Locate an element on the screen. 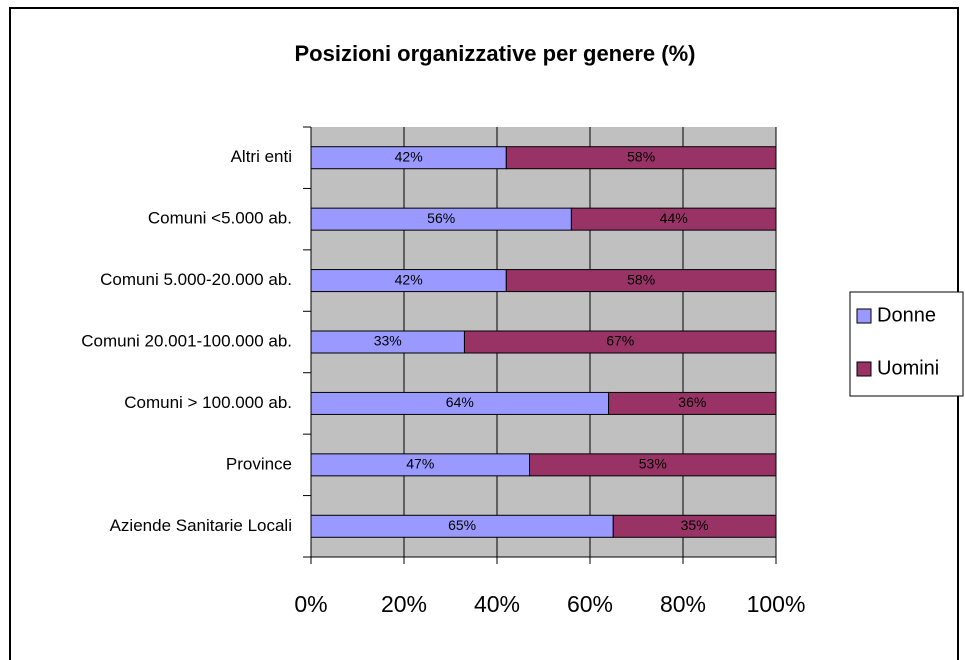 Image resolution: width=965 pixels, height=660 pixels. y-tick-label: Comuni 20.001-100.000 ab. is located at coordinates (186, 340).